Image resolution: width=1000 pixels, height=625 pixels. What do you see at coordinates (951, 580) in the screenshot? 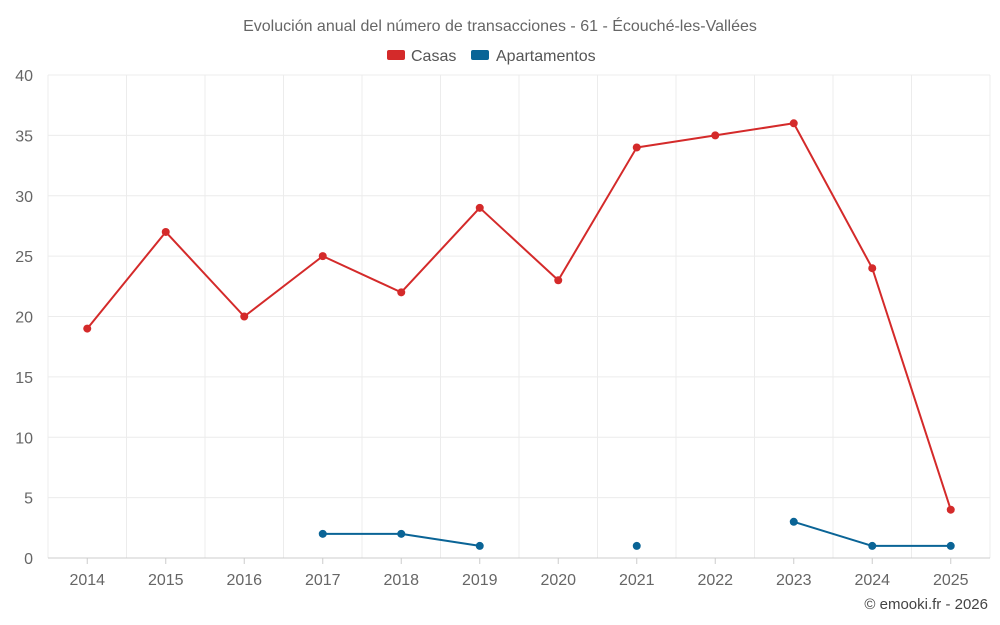
I see `x-tick-label: 2025` at bounding box center [951, 580].